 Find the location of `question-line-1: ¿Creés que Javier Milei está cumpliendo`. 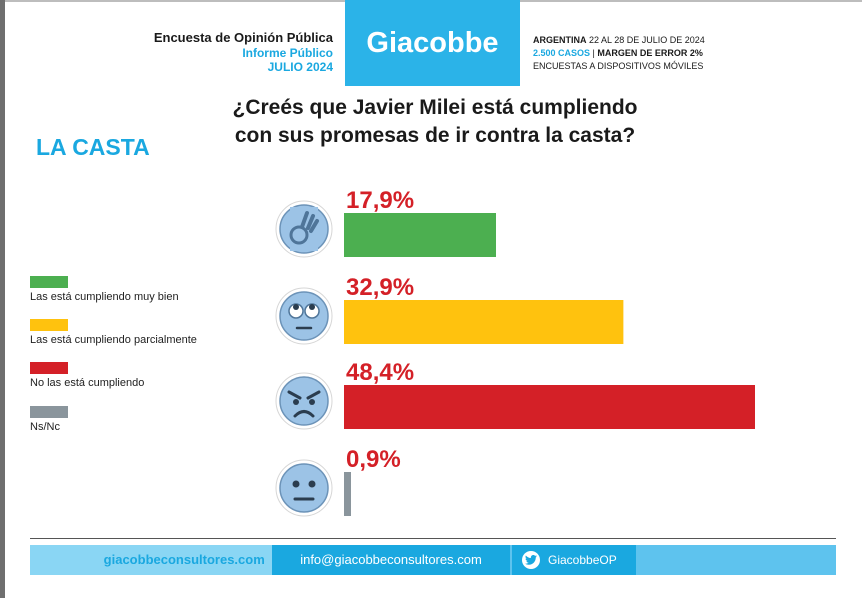

question-line-1: ¿Creés que Javier Milei está cumpliendo is located at coordinates (435, 107).